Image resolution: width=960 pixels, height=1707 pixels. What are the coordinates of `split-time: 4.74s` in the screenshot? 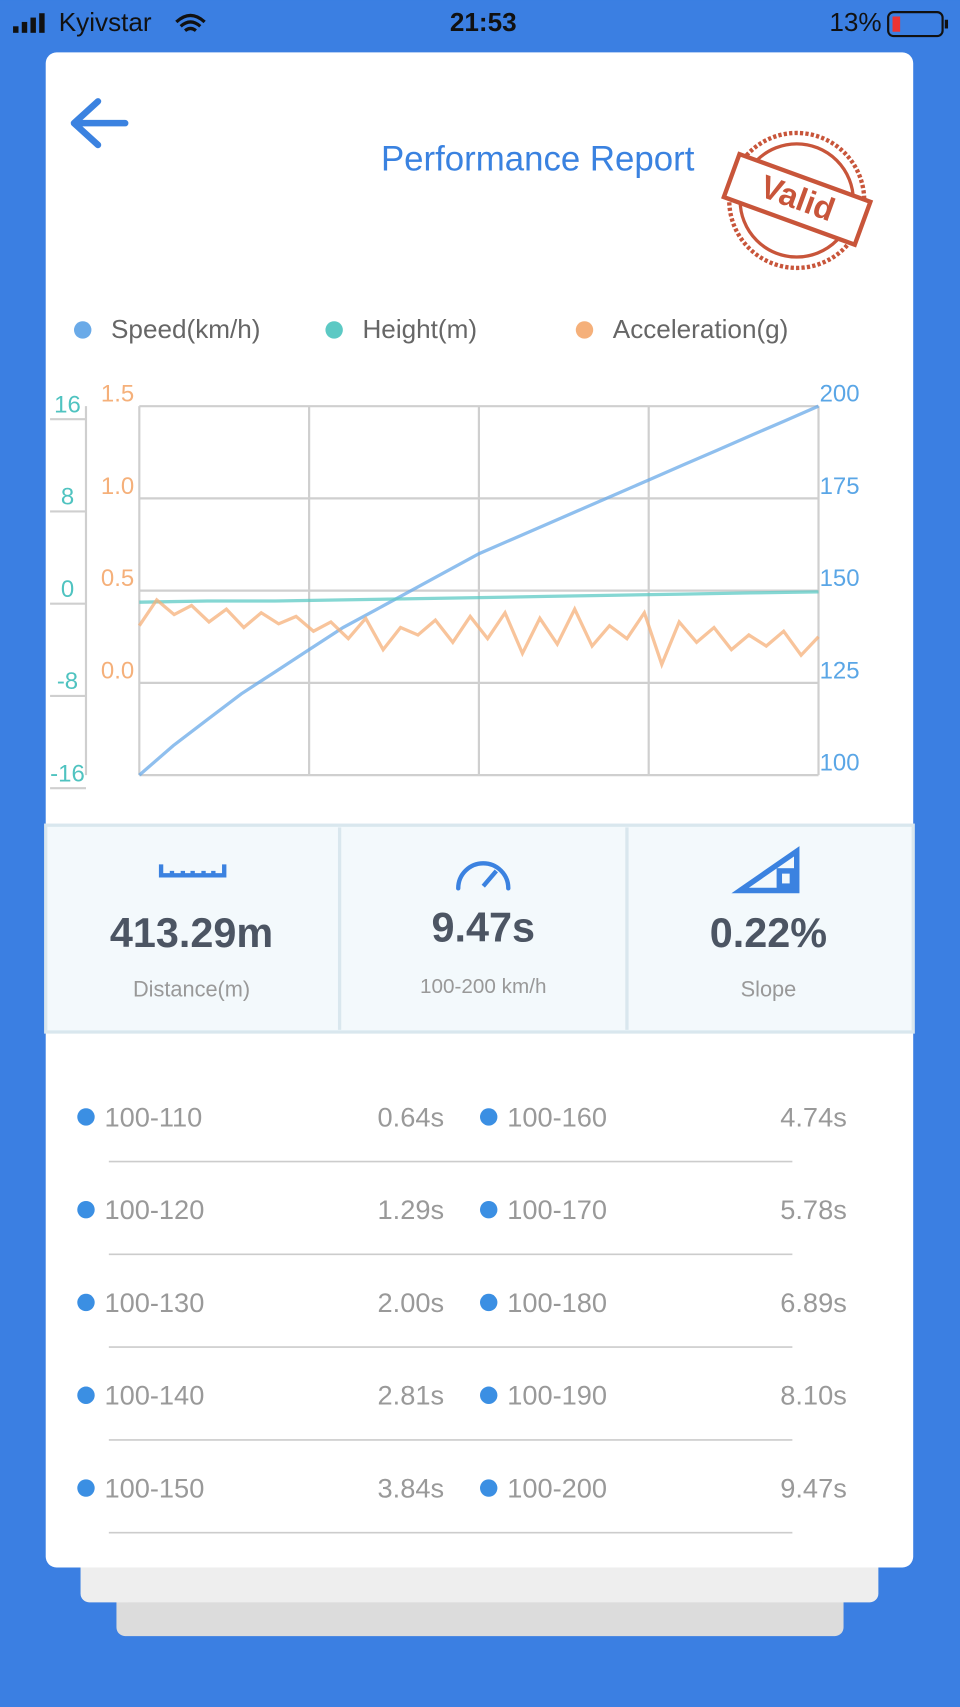 It's located at (813, 1116).